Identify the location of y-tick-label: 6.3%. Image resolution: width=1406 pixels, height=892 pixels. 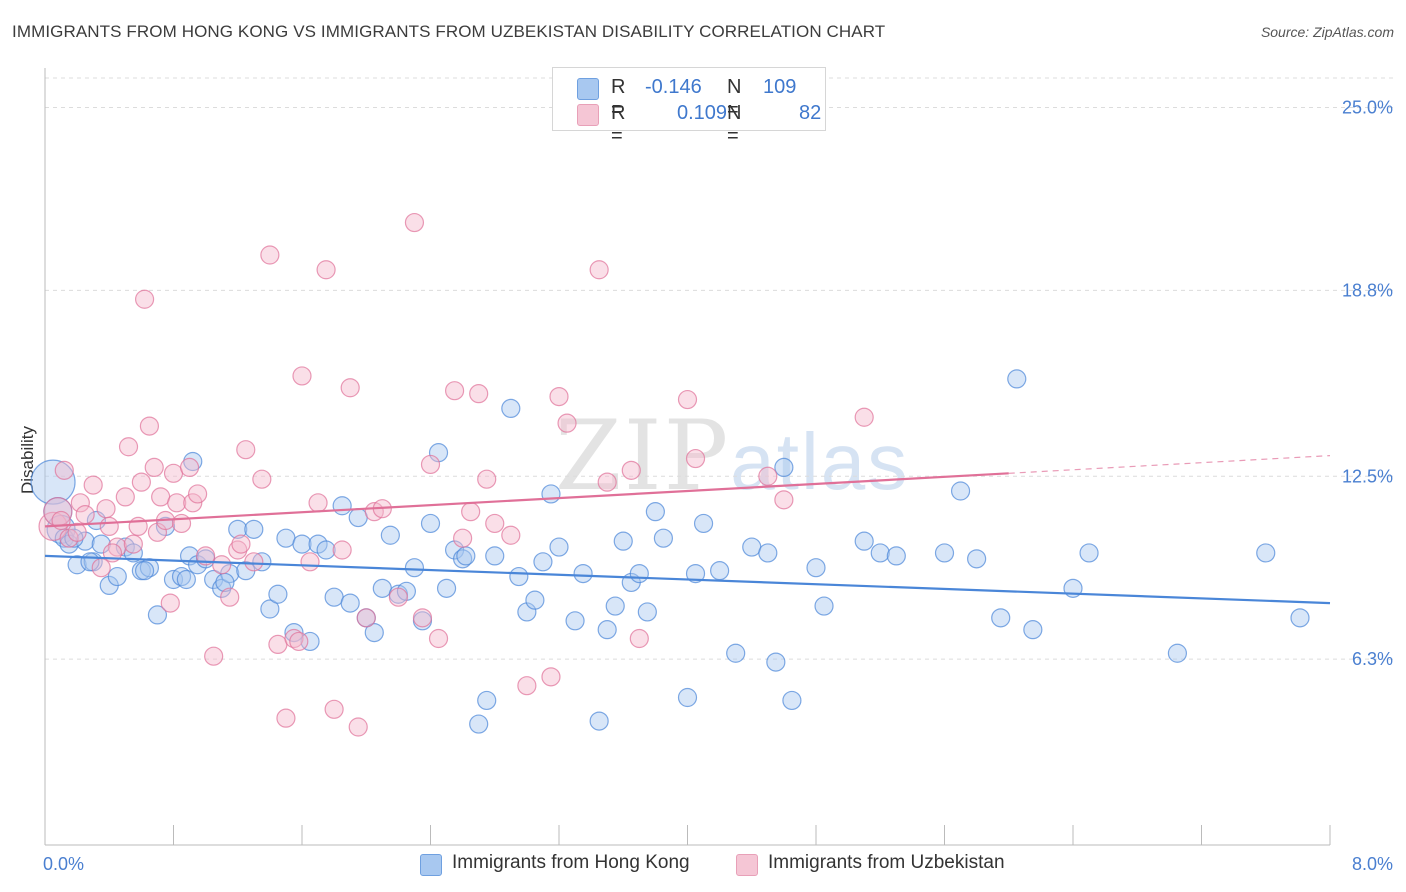
(1372, 659).